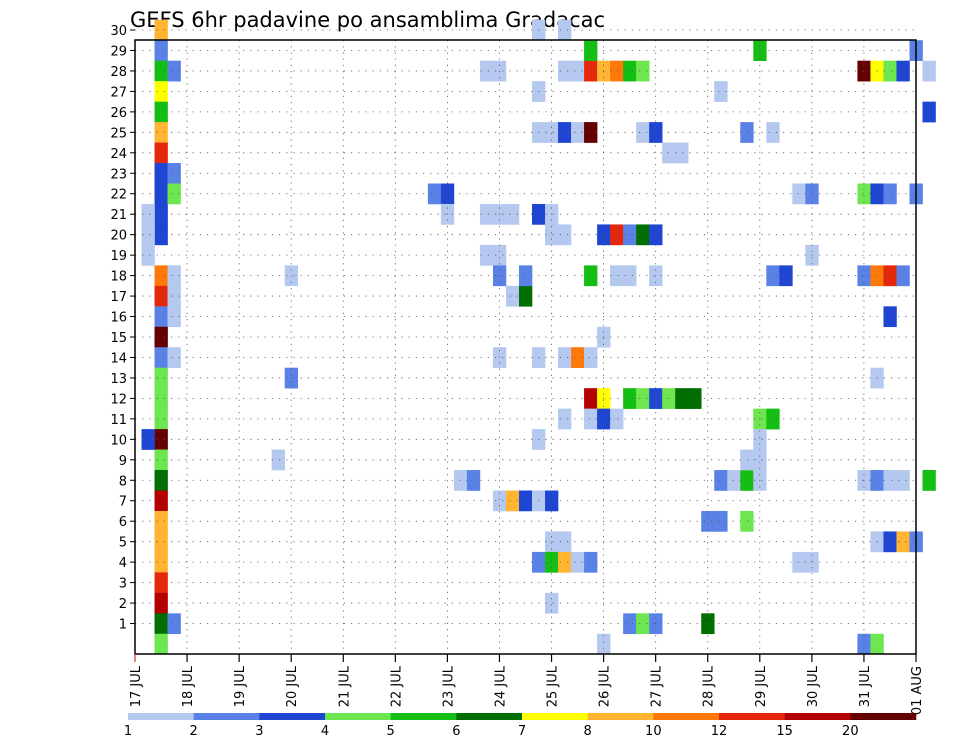 The width and height of the screenshot is (960, 742). Describe the element at coordinates (118, 51) in the screenshot. I see `y-tick-label: 29` at that location.